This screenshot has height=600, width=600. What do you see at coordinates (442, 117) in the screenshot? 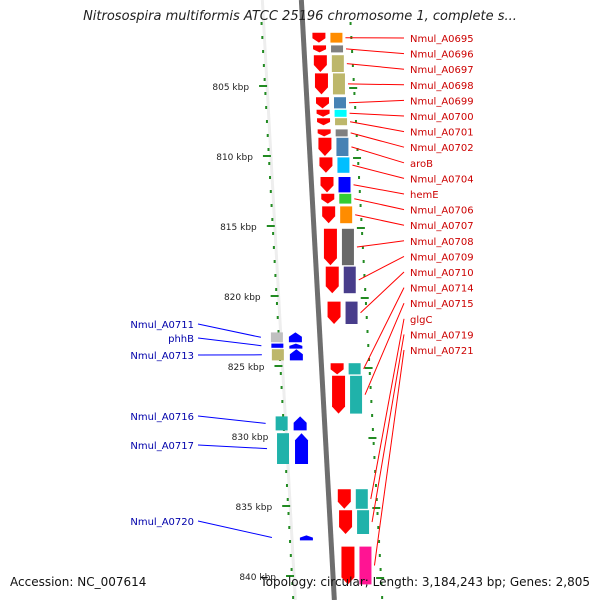
I see `gene-label: Nmul_A0700` at bounding box center [442, 117].